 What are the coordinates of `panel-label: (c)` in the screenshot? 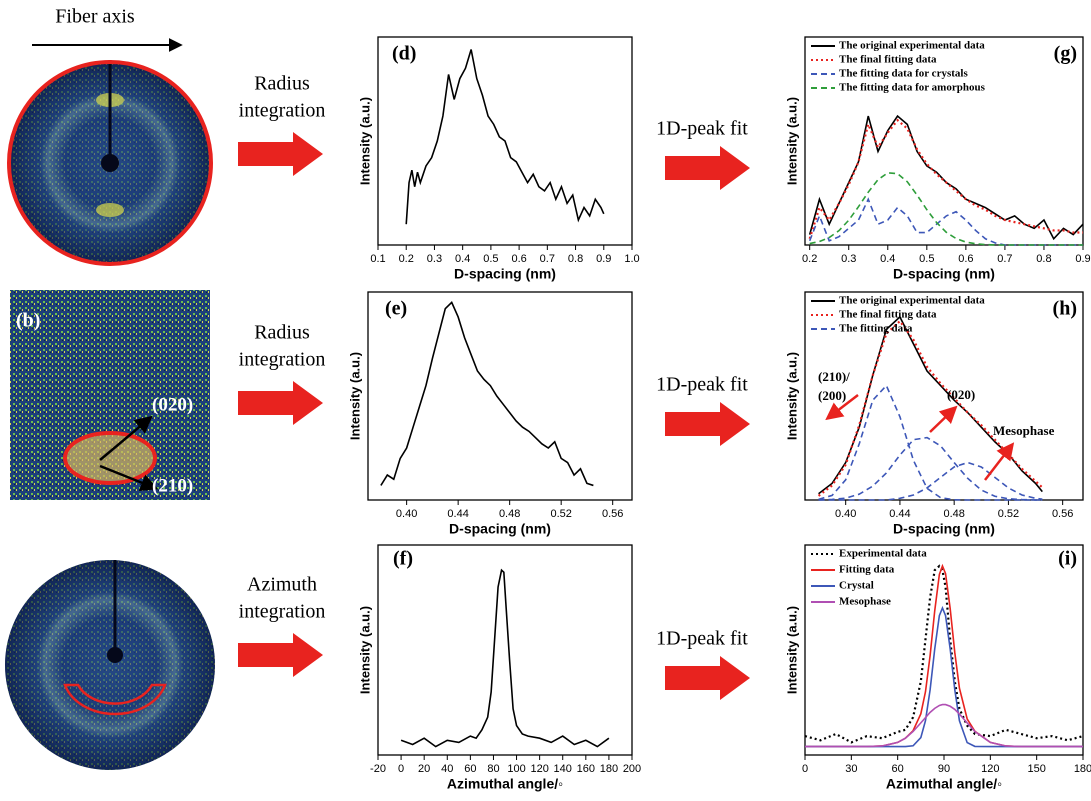 It's located at (27, 576).